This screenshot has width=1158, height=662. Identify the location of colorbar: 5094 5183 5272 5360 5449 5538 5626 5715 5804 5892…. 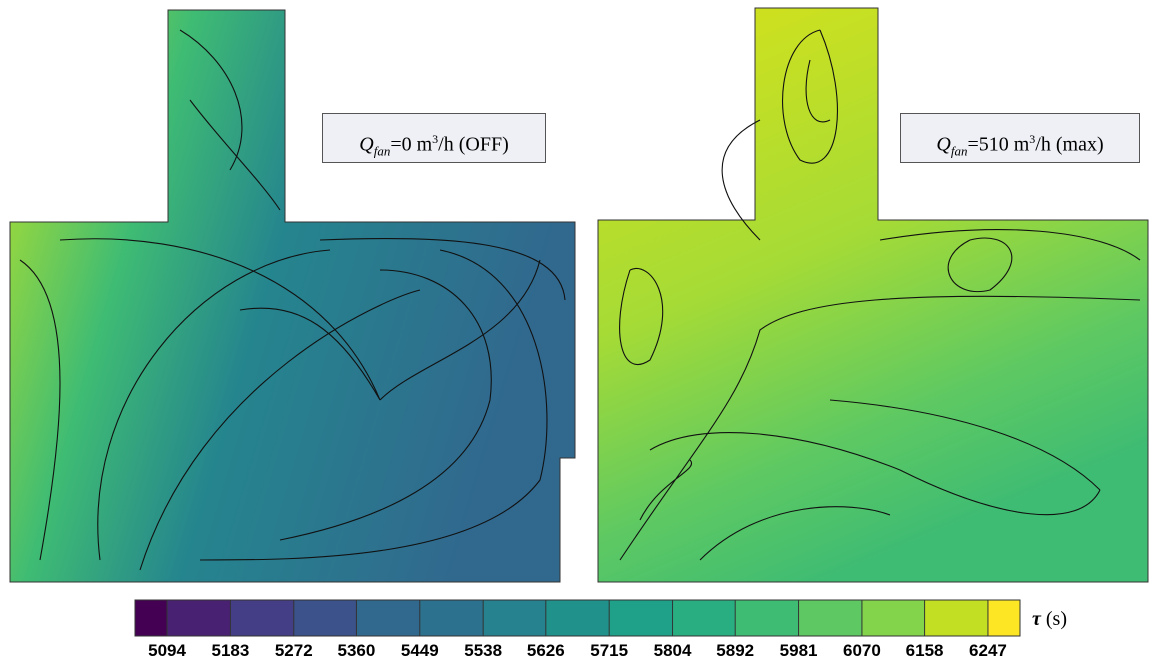
(577, 629).